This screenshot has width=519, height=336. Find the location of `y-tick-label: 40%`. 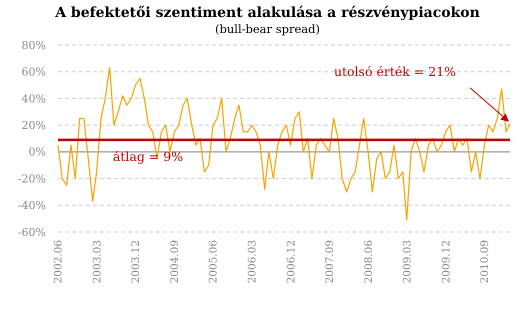

y-tick-label: 40% is located at coordinates (34, 99).